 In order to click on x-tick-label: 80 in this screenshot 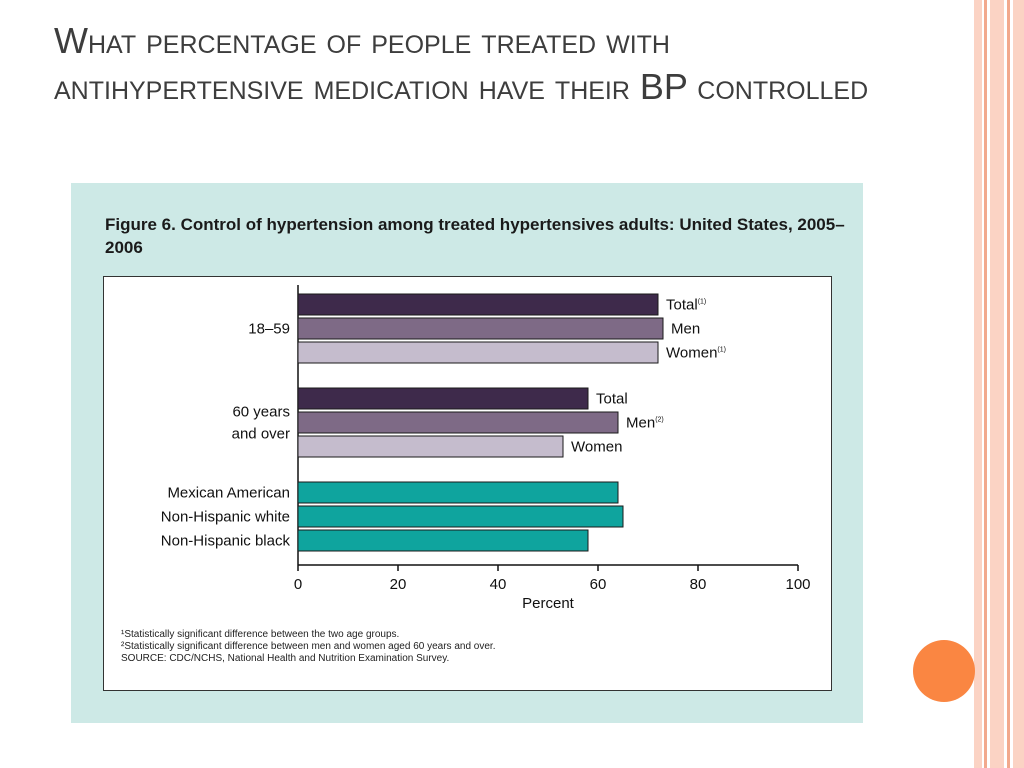, I will do `click(698, 584)`.